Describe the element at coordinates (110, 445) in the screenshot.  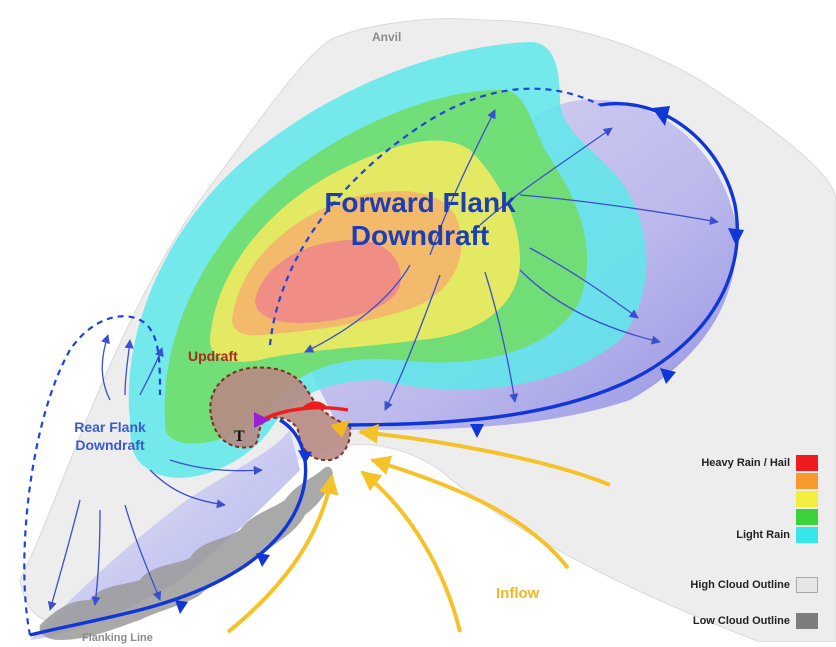
I see `rear-downdraft-line: Downdraft` at that location.